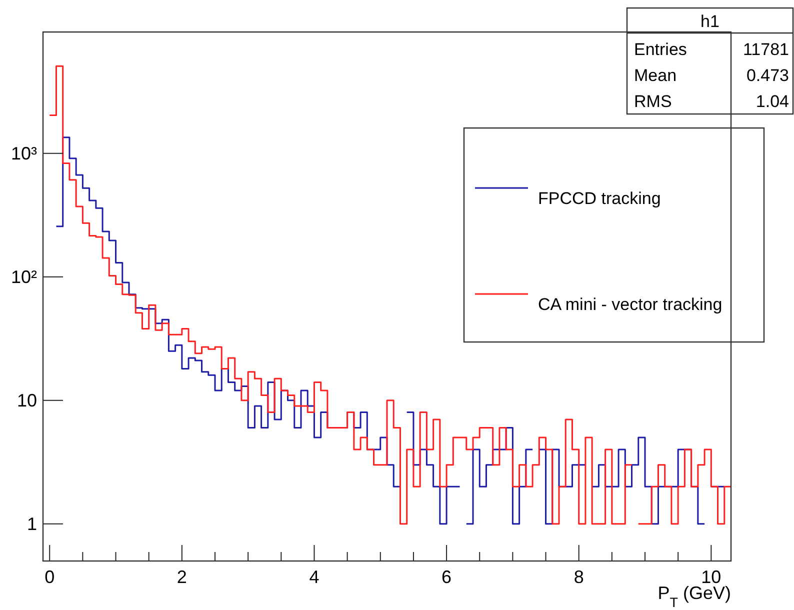 The height and width of the screenshot is (610, 794). I want to click on y-tick-label: 10³, so click(24, 153).